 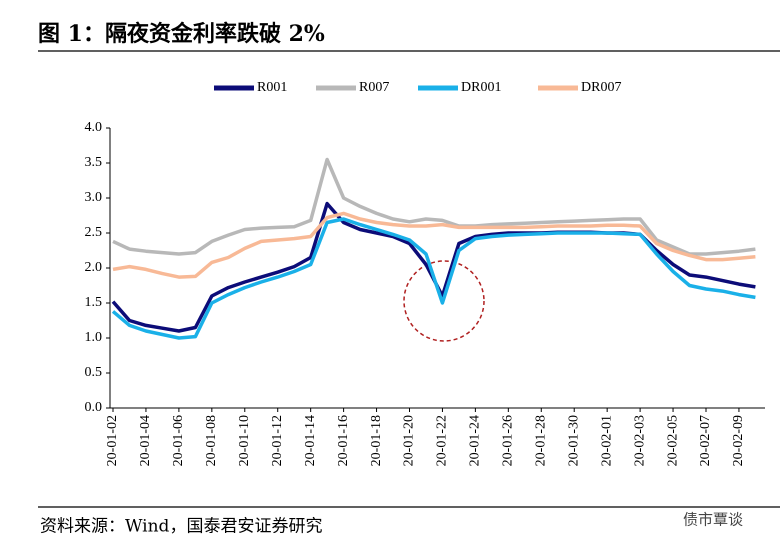 I want to click on x-tick-label: 20-01-08, so click(x=211, y=440).